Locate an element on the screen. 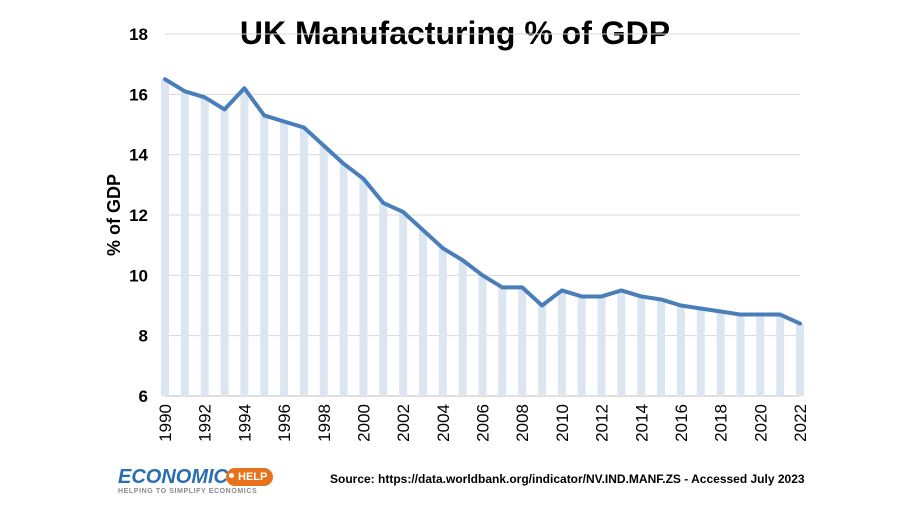 The width and height of the screenshot is (900, 506). y-axis-ticks: 6 8 10 12 14 16 18 is located at coordinates (138, 215).